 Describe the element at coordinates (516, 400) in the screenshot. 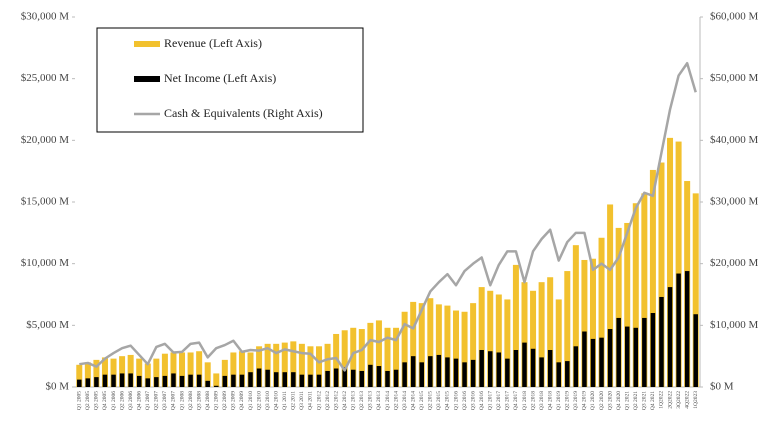

I see `x-tick-label: Q4 2017` at that location.